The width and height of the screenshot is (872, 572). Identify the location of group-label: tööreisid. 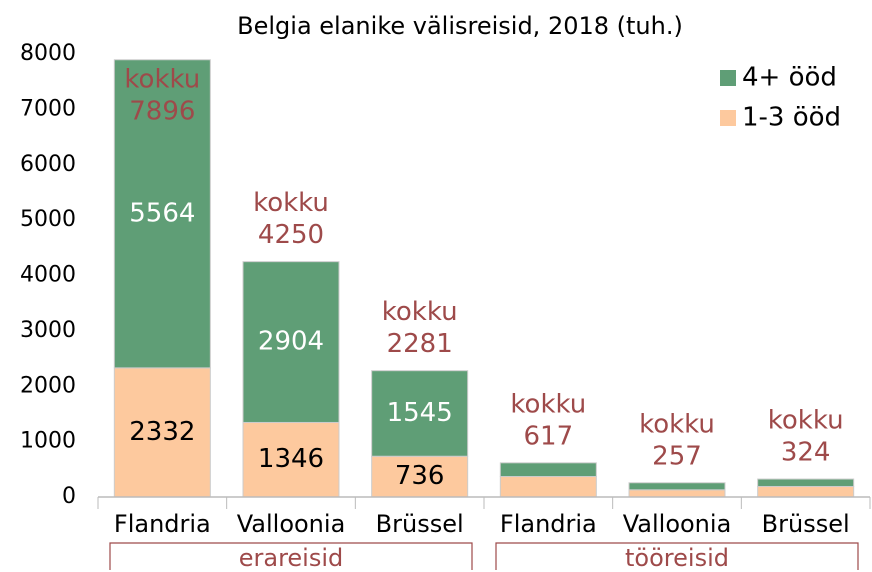
(677, 558).